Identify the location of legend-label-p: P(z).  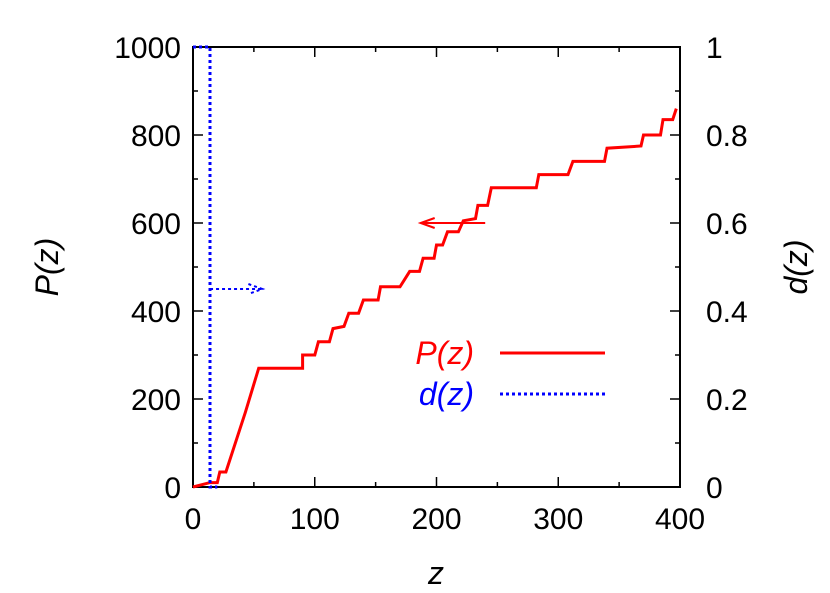
(444, 353).